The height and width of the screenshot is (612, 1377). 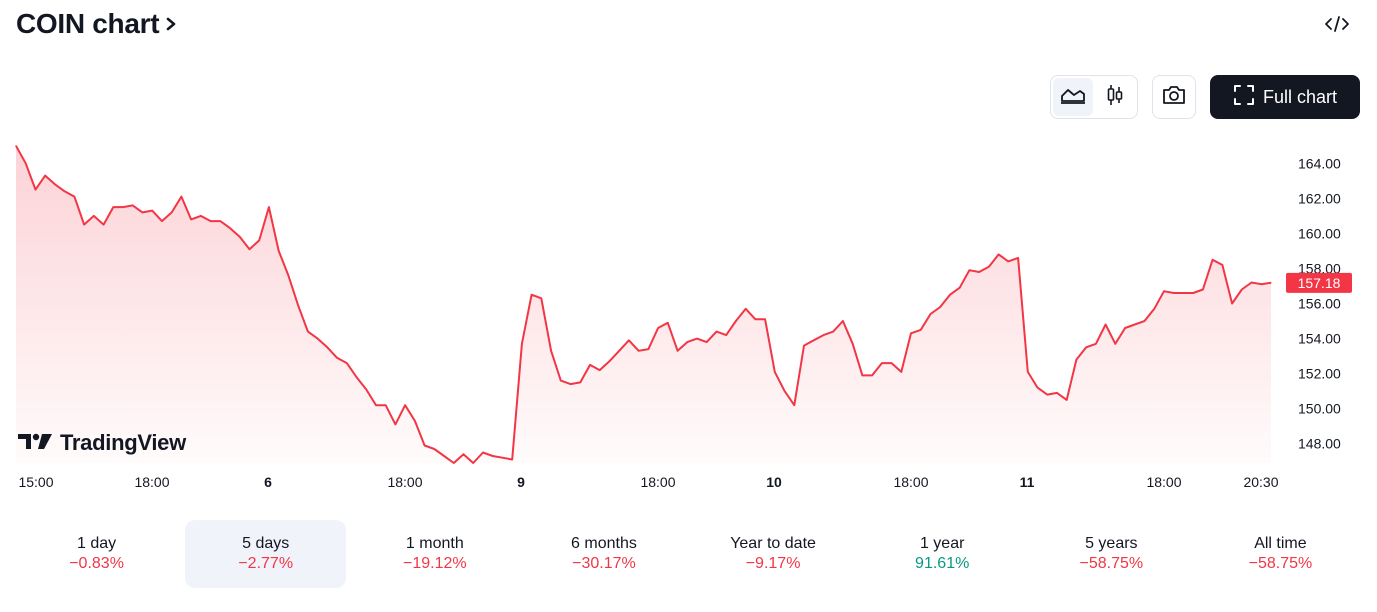 I want to click on fullscreen-icon, so click(x=1244, y=97).